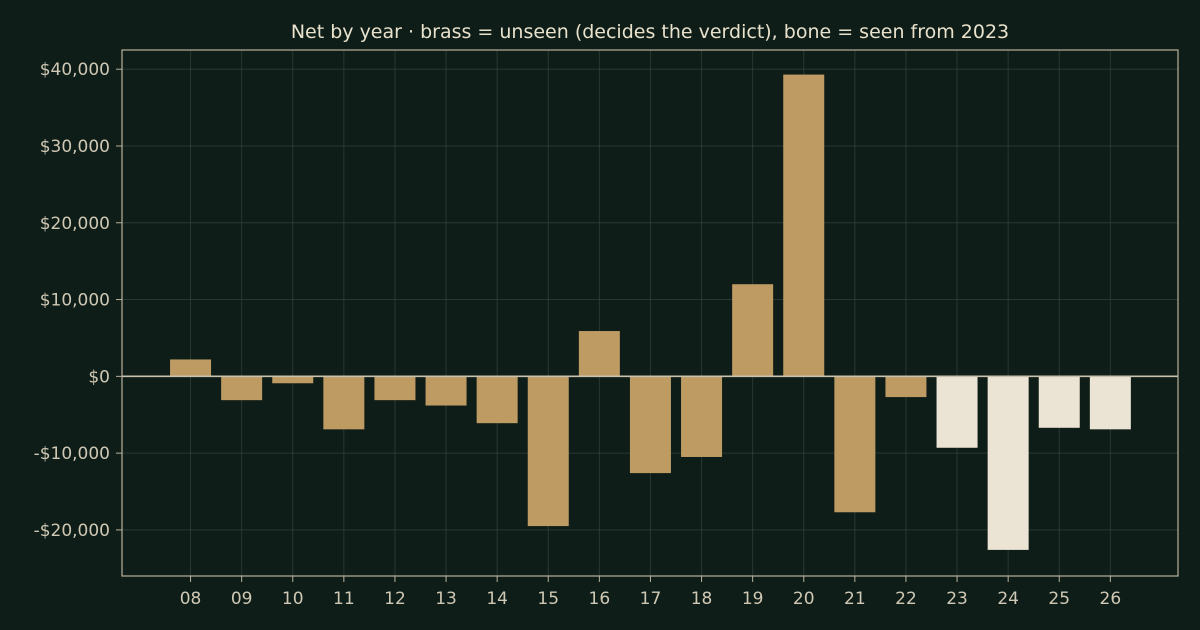 The image size is (1200, 630). Describe the element at coordinates (548, 599) in the screenshot. I see `x-tick-label: 15` at that location.